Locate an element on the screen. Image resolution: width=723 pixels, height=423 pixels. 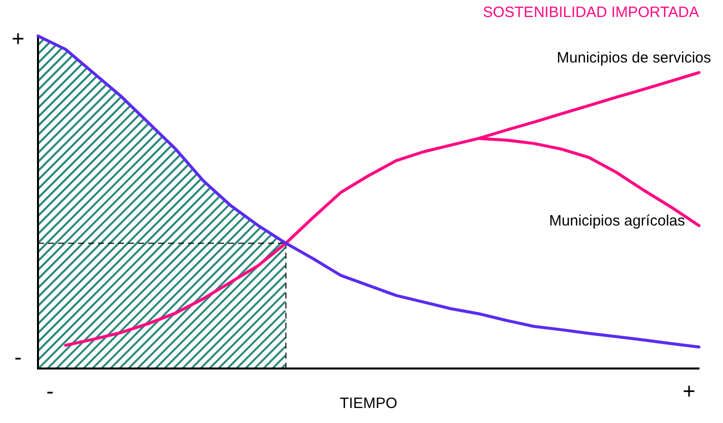
x-axis-title: TIEMPO is located at coordinates (369, 403).